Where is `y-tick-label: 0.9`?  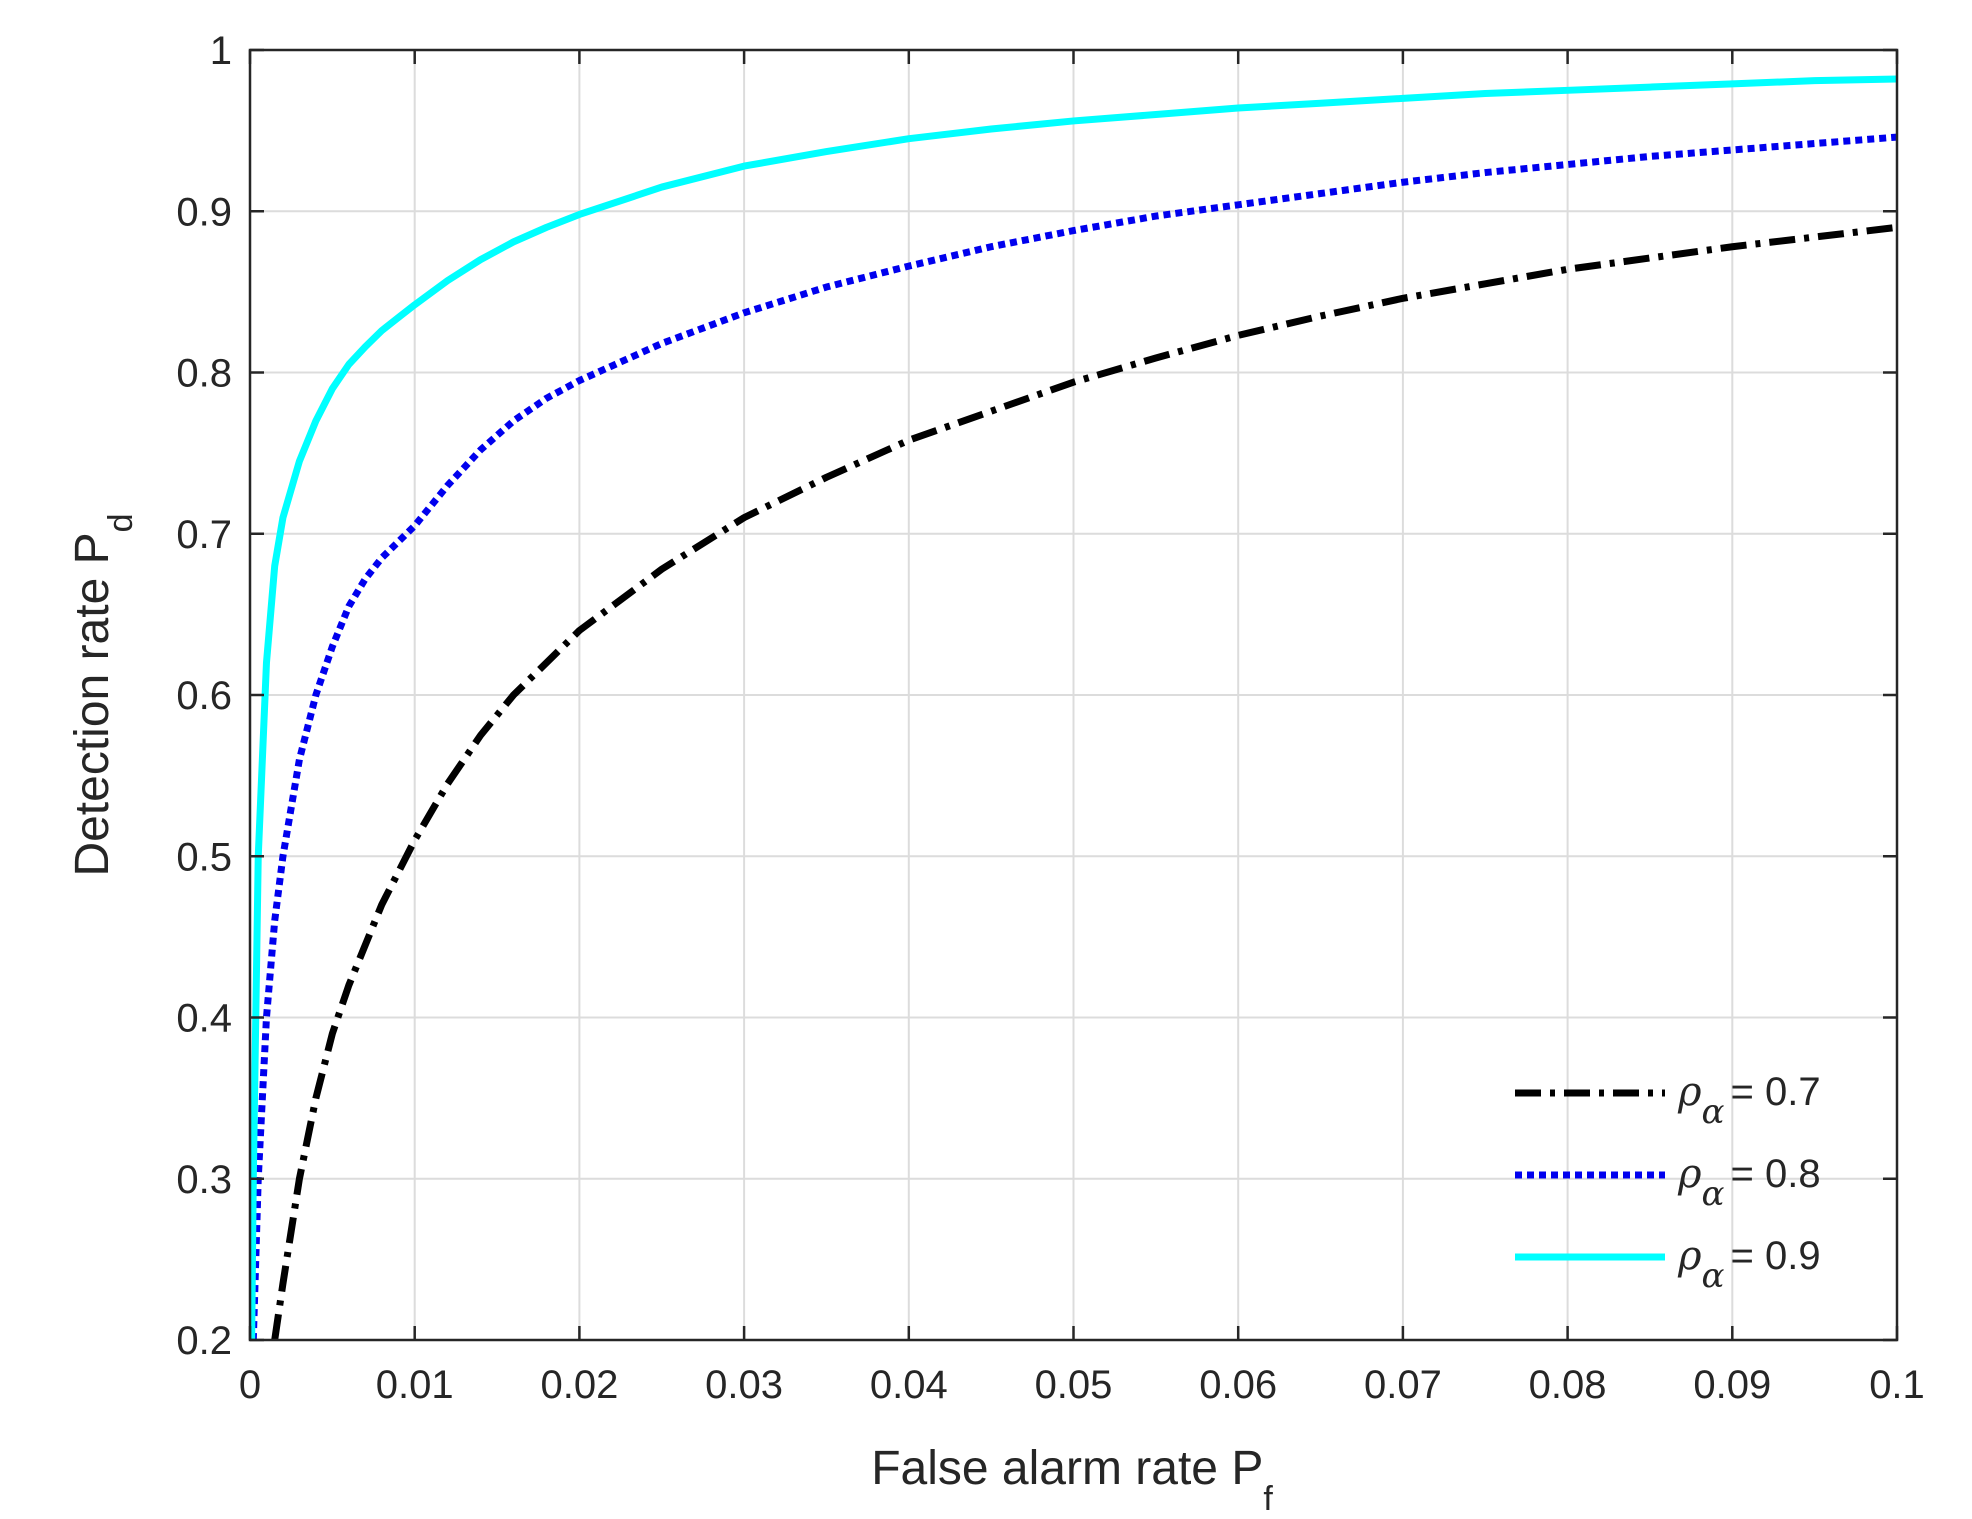 y-tick-label: 0.9 is located at coordinates (204, 212).